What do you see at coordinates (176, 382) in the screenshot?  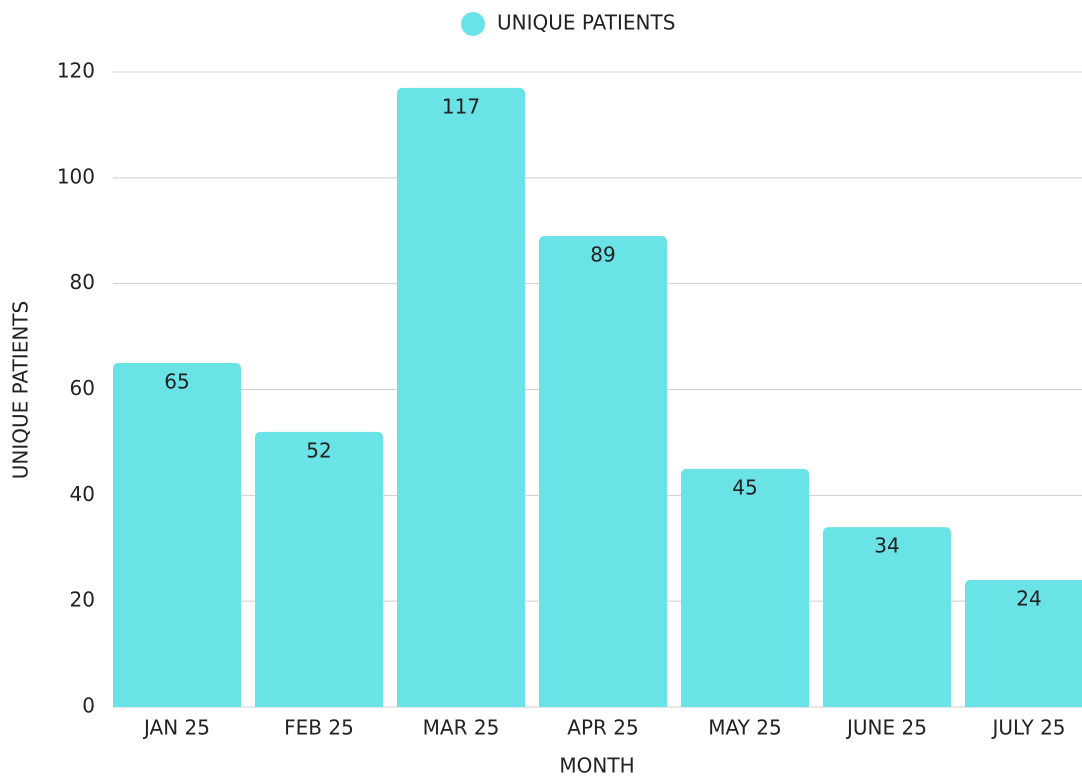 I see `data-label: 65` at bounding box center [176, 382].